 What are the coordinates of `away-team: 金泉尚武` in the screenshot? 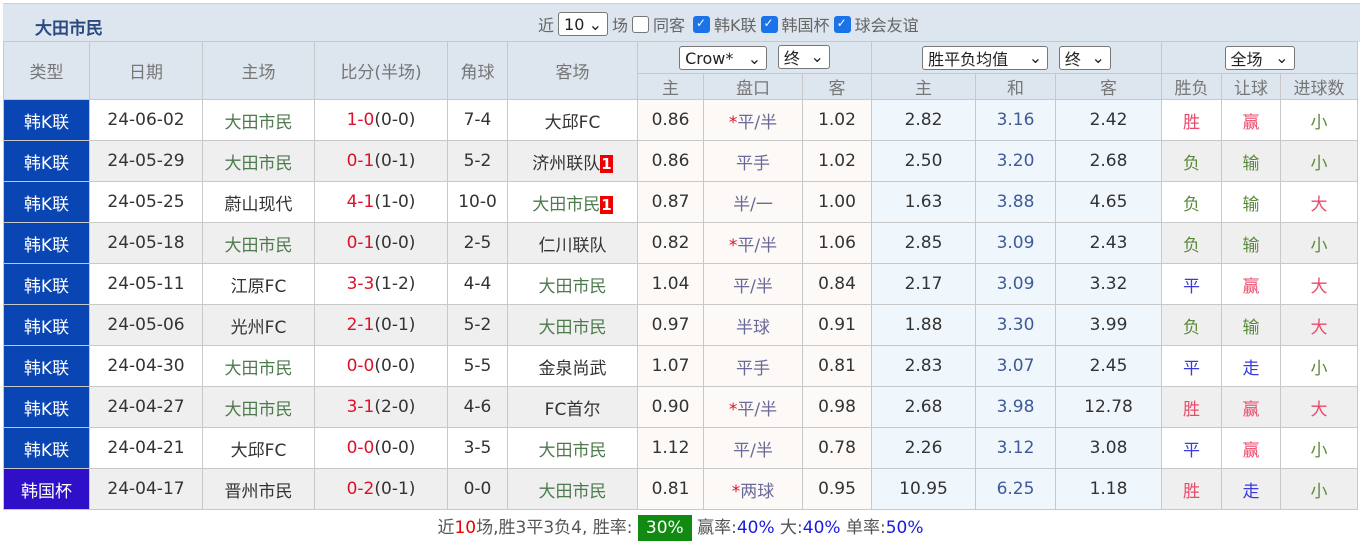 It's located at (572, 366).